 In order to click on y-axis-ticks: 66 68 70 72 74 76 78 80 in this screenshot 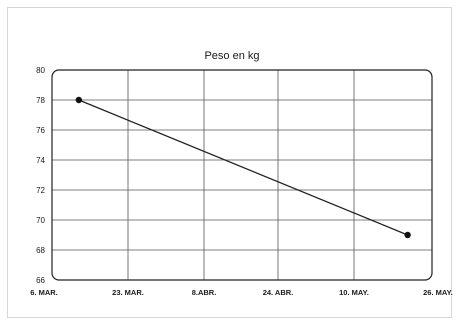, I will do `click(40, 175)`.